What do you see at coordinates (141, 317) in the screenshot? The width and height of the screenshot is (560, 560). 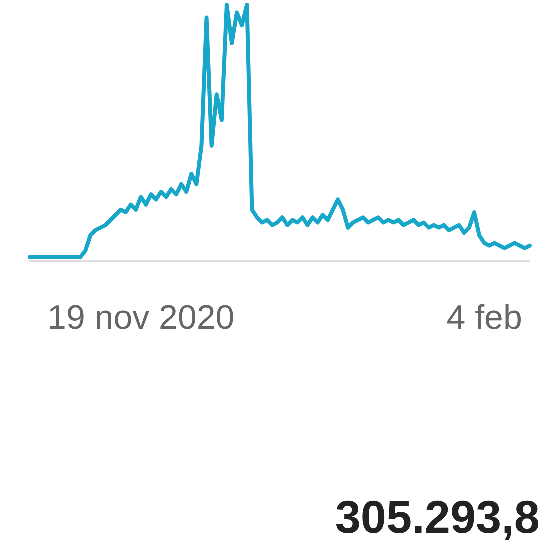 I see `x-tick-label: 19 nov 2020` at bounding box center [141, 317].